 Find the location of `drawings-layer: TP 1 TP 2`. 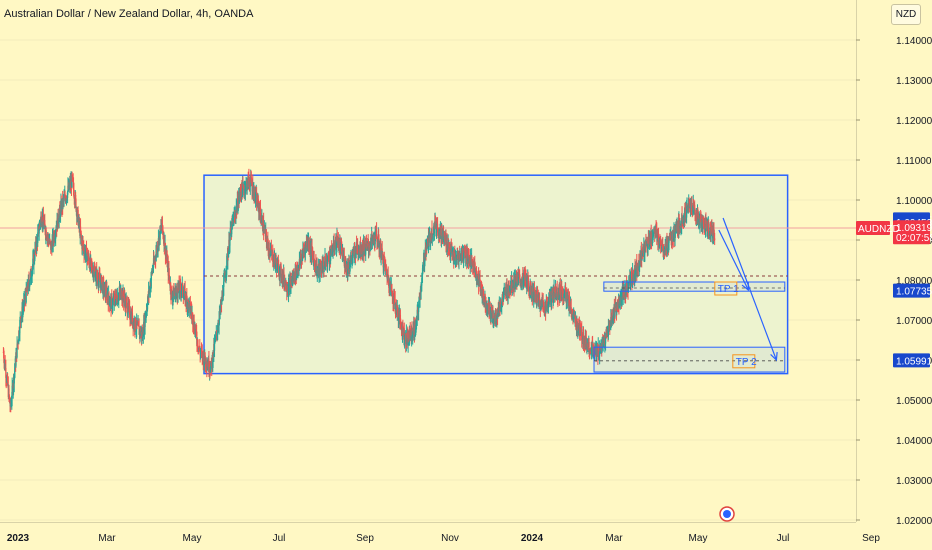

drawings-layer: TP 1 TP 2 is located at coordinates (689, 295).